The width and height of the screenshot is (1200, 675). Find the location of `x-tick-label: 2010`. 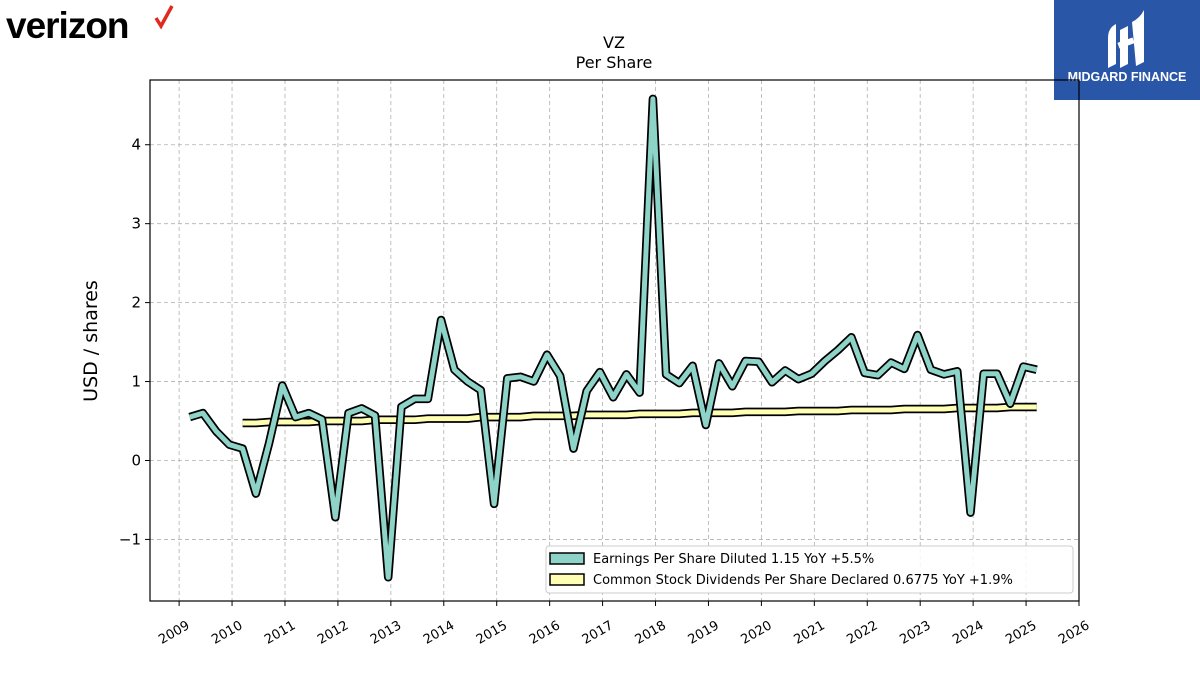

x-tick-label: 2010 is located at coordinates (227, 633).